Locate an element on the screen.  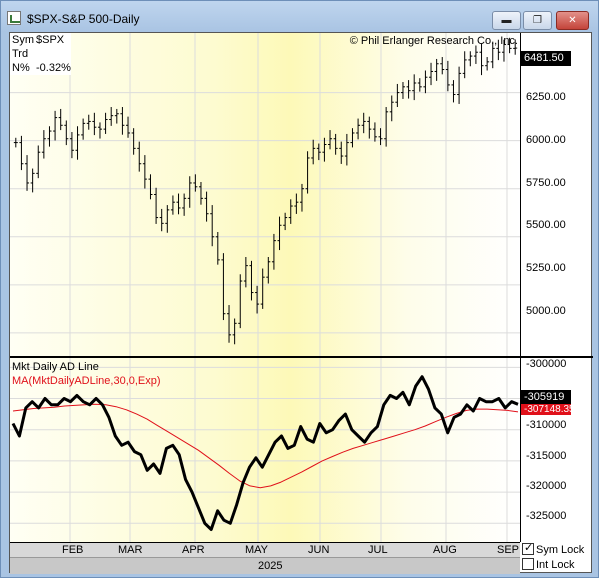
sym-lock-checkbox is located at coordinates (528, 548).